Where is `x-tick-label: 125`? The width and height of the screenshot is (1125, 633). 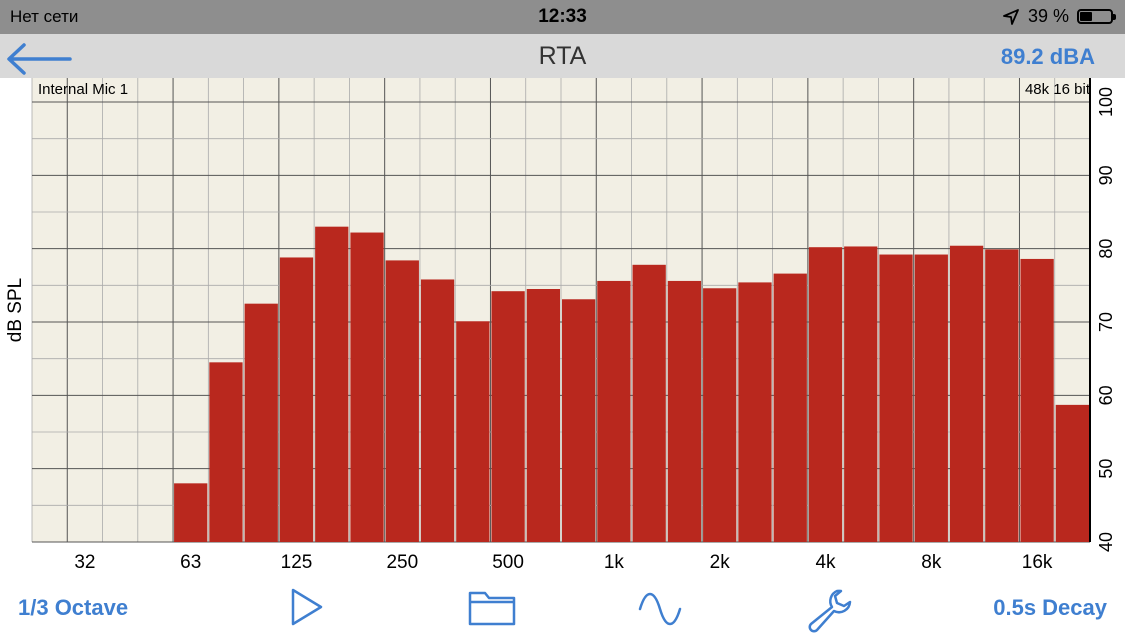
x-tick-label: 125 is located at coordinates (297, 562).